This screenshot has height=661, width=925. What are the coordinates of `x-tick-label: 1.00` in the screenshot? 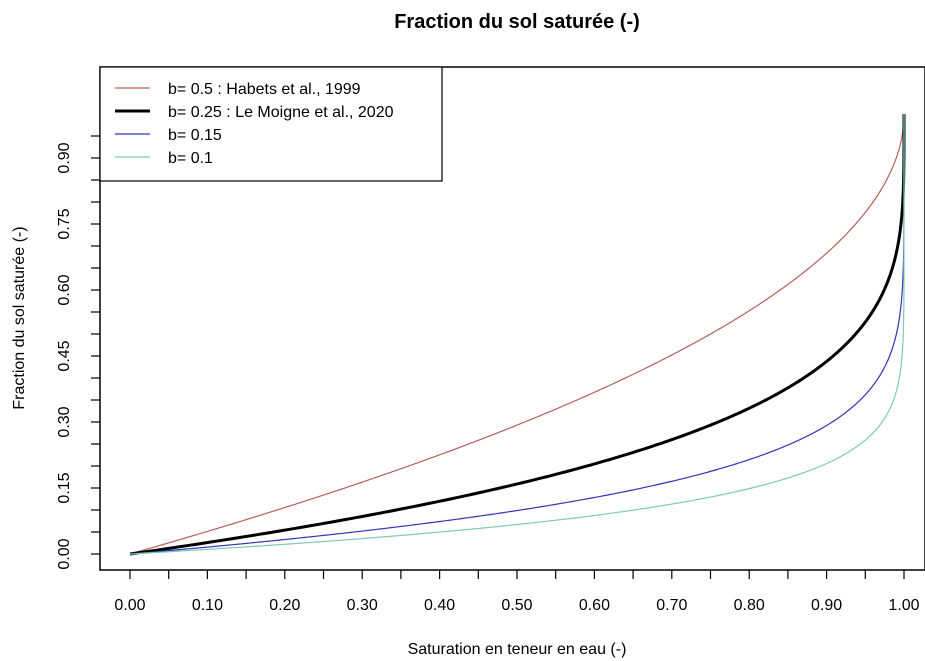 It's located at (903, 605).